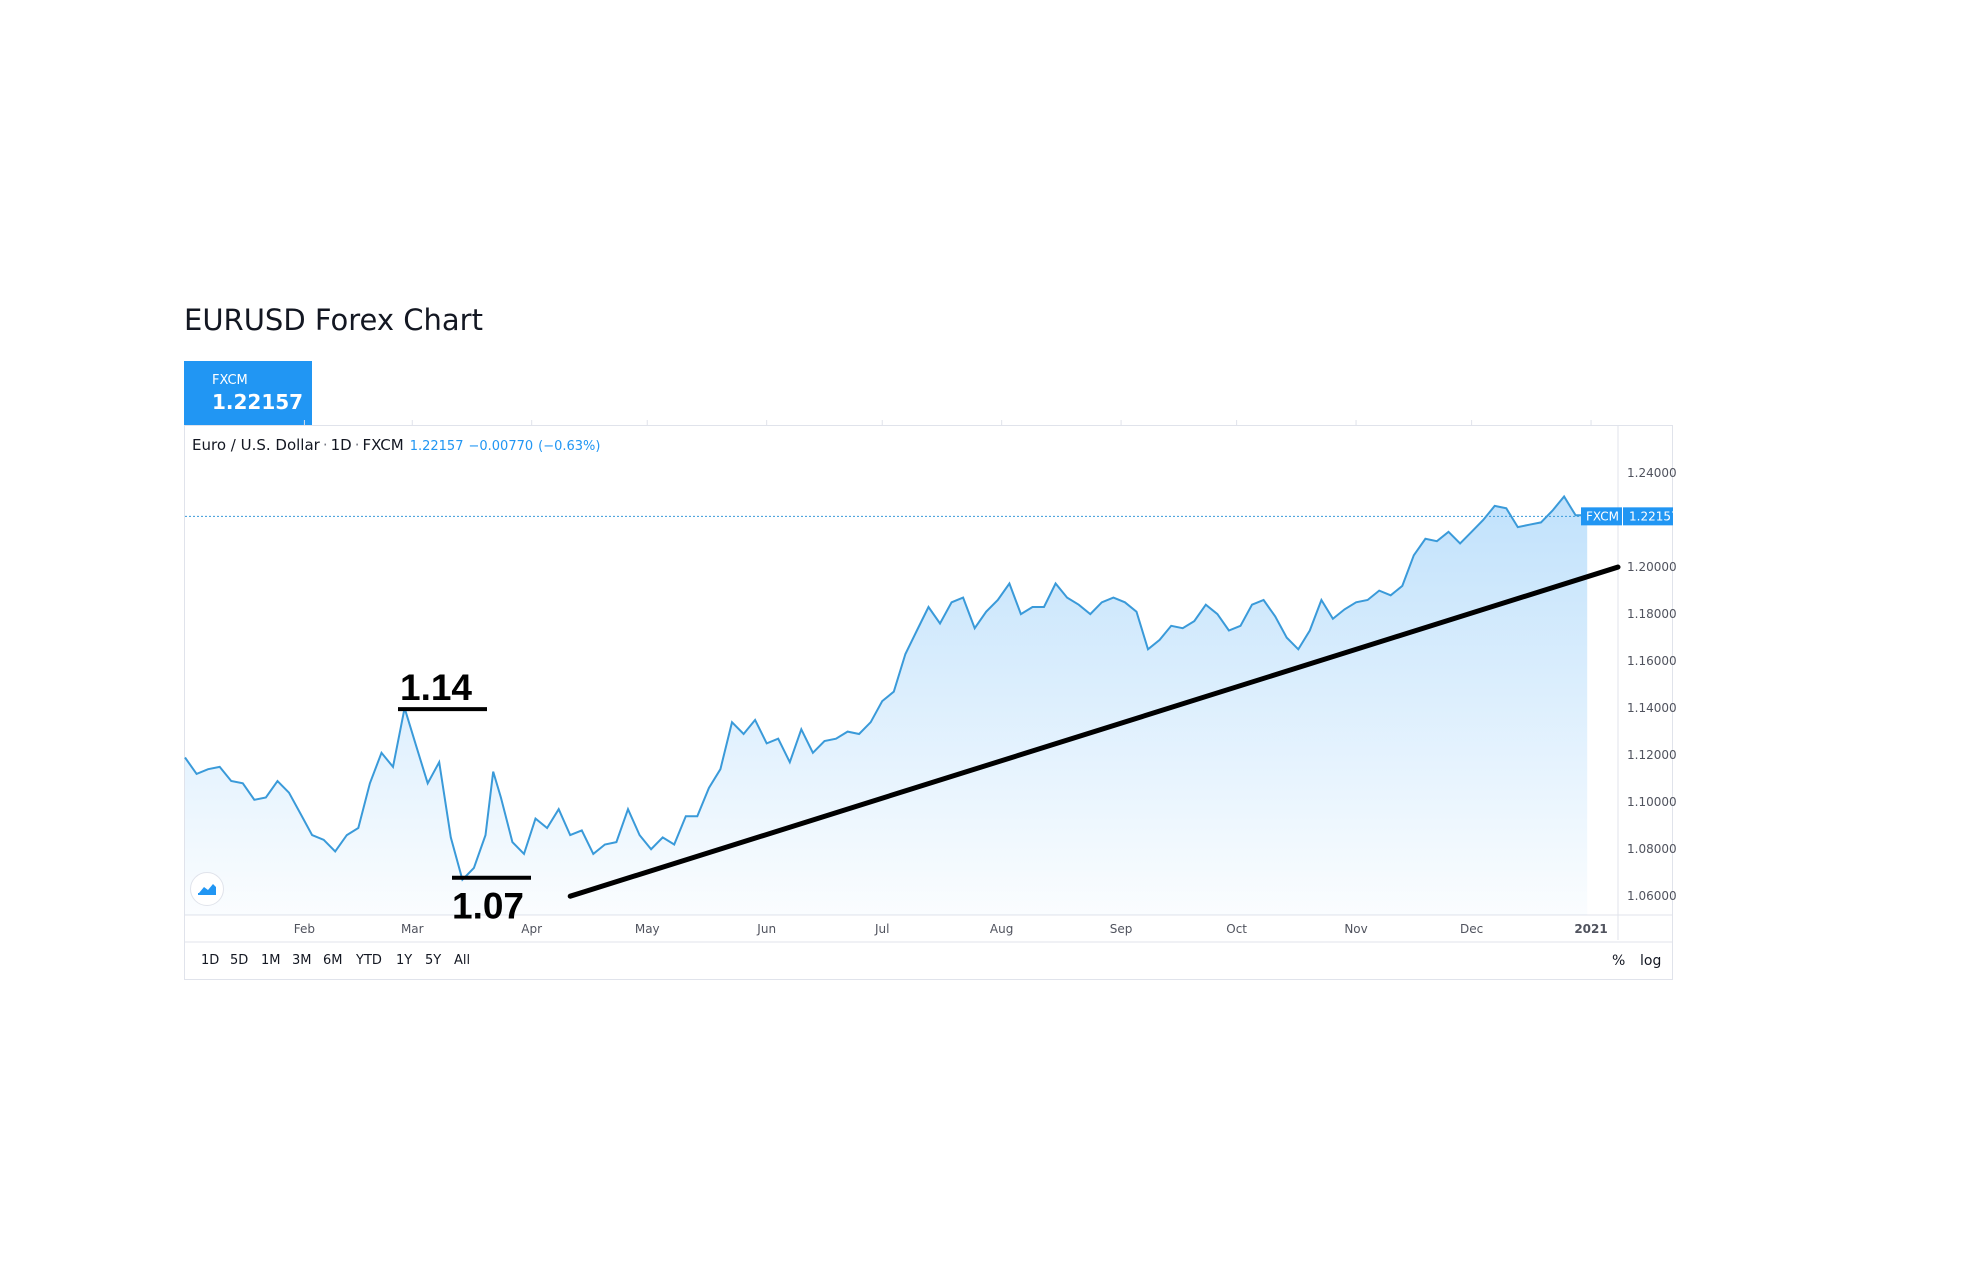 The height and width of the screenshot is (1268, 1978). Describe the element at coordinates (1602, 516) in the screenshot. I see `price-tag-exchange: FXCM` at that location.